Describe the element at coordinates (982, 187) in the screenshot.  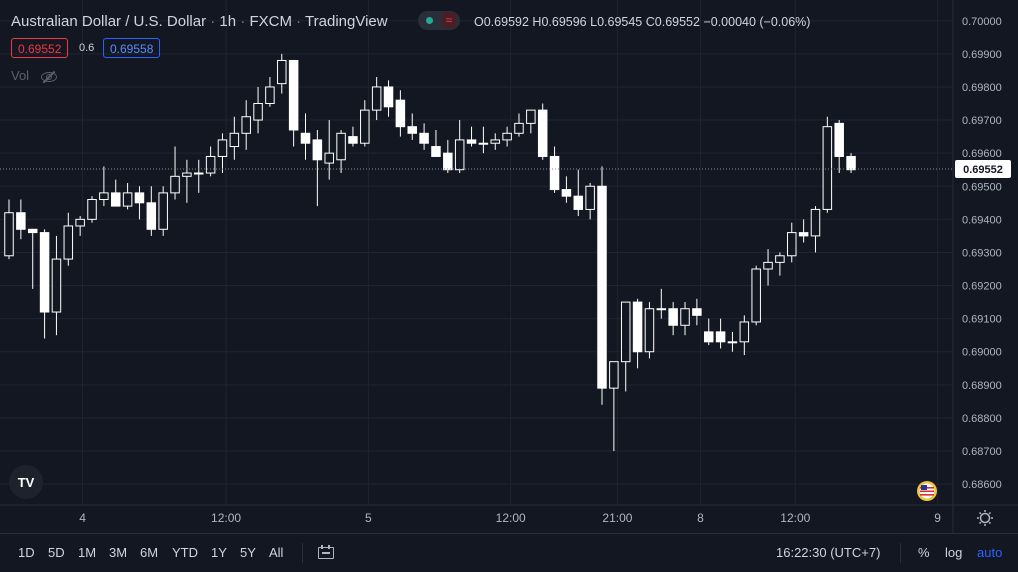
I see `price-tick-label: 0.69500` at that location.